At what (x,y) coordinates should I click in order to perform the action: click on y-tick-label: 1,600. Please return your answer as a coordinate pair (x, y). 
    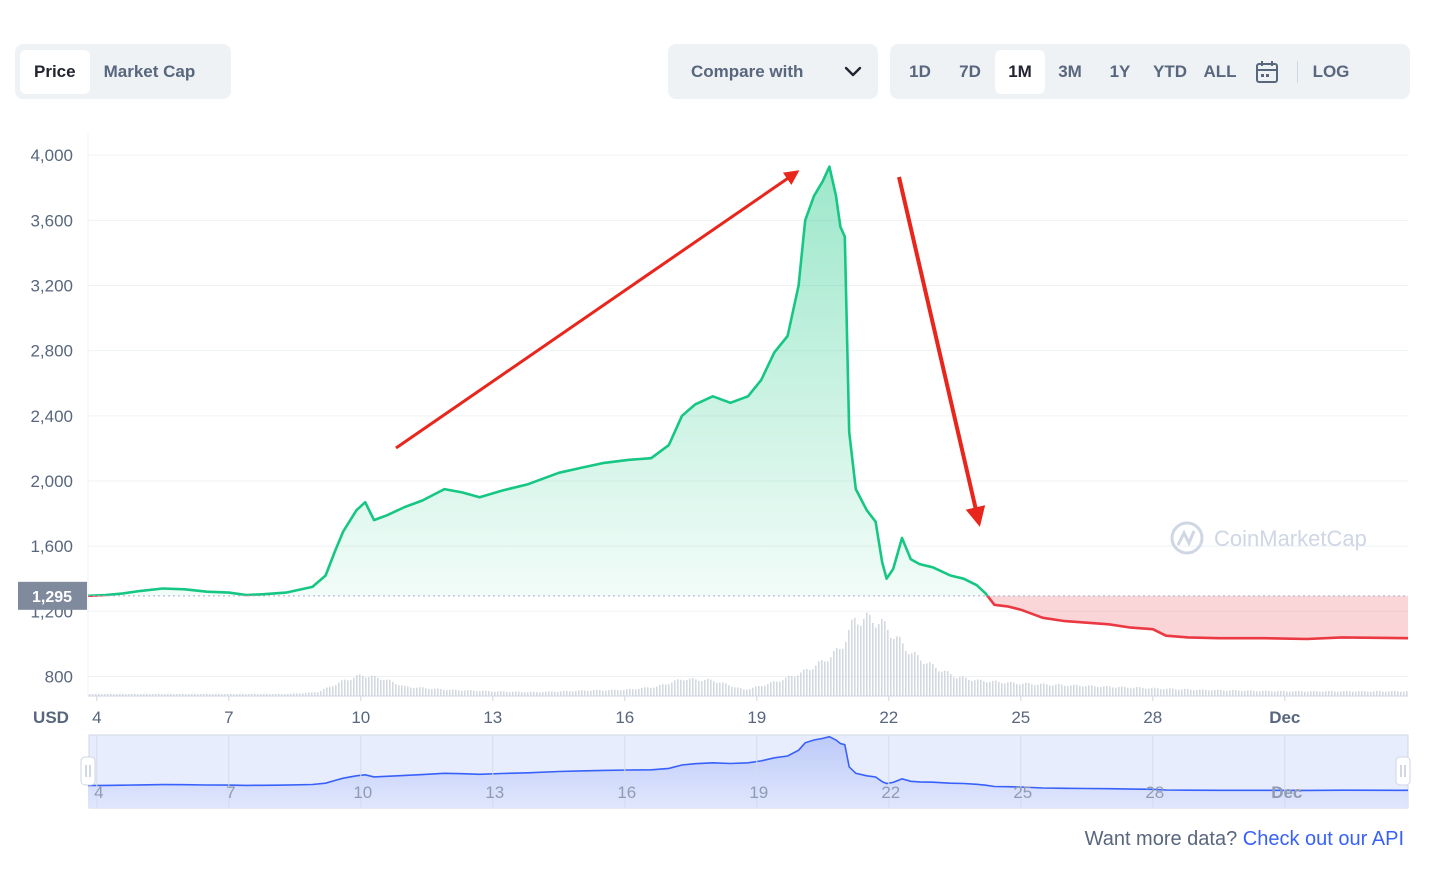
    Looking at the image, I should click on (51, 546).